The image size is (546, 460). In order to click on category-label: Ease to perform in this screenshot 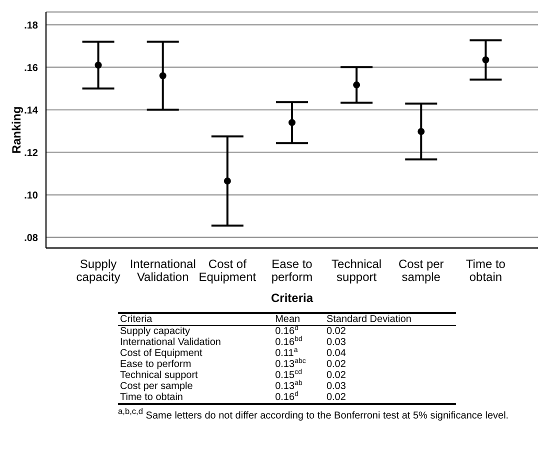, I will do `click(156, 364)`.